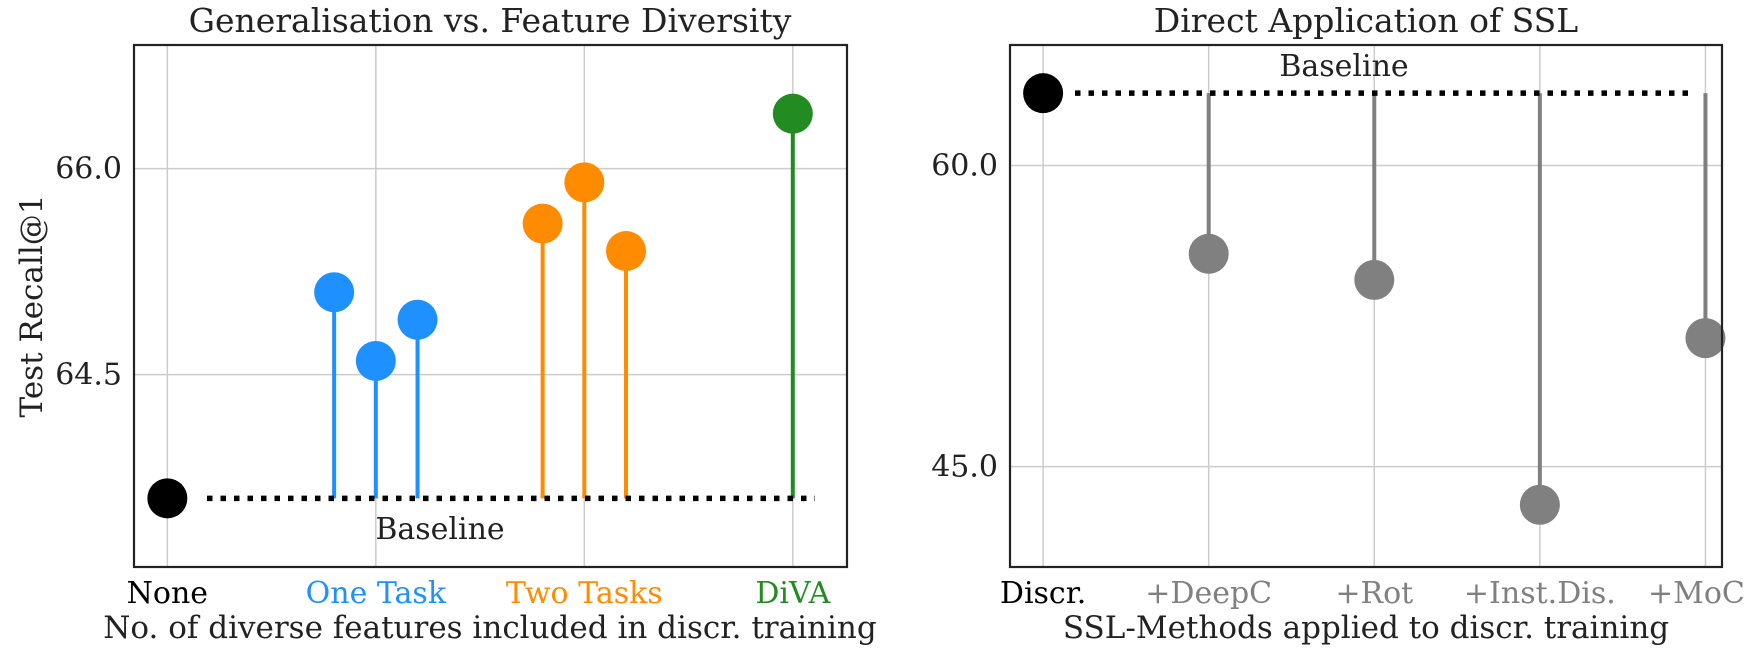  Describe the element at coordinates (792, 593) in the screenshot. I see `left-x-tick-label: DiVA` at that location.